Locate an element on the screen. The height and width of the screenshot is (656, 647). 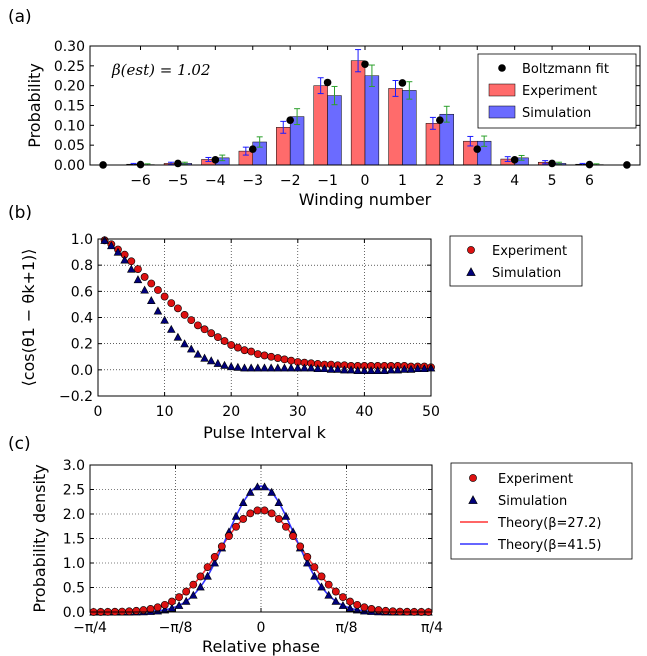
x-tick-label-b: 40 is located at coordinates (364, 412).